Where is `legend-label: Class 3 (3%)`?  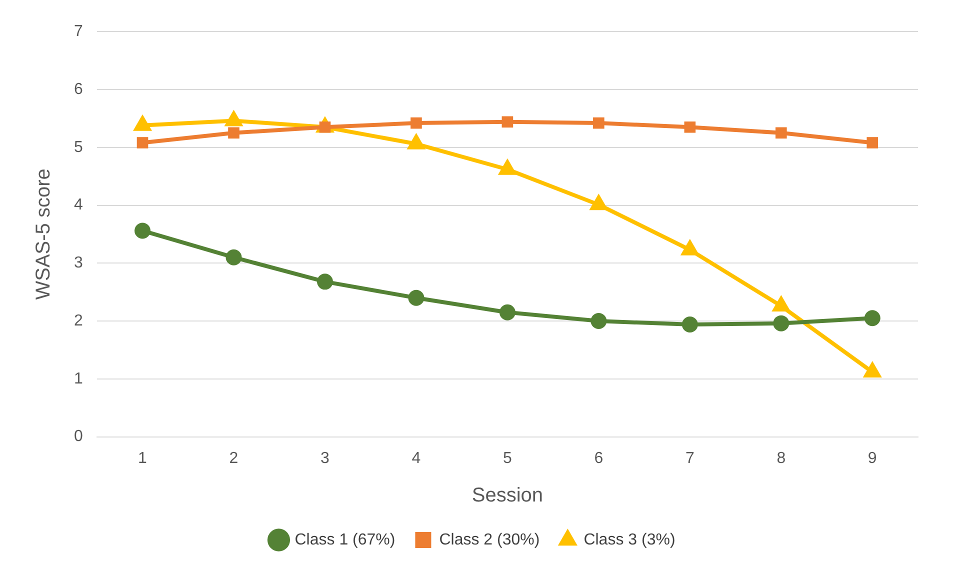 legend-label: Class 3 (3%) is located at coordinates (630, 539).